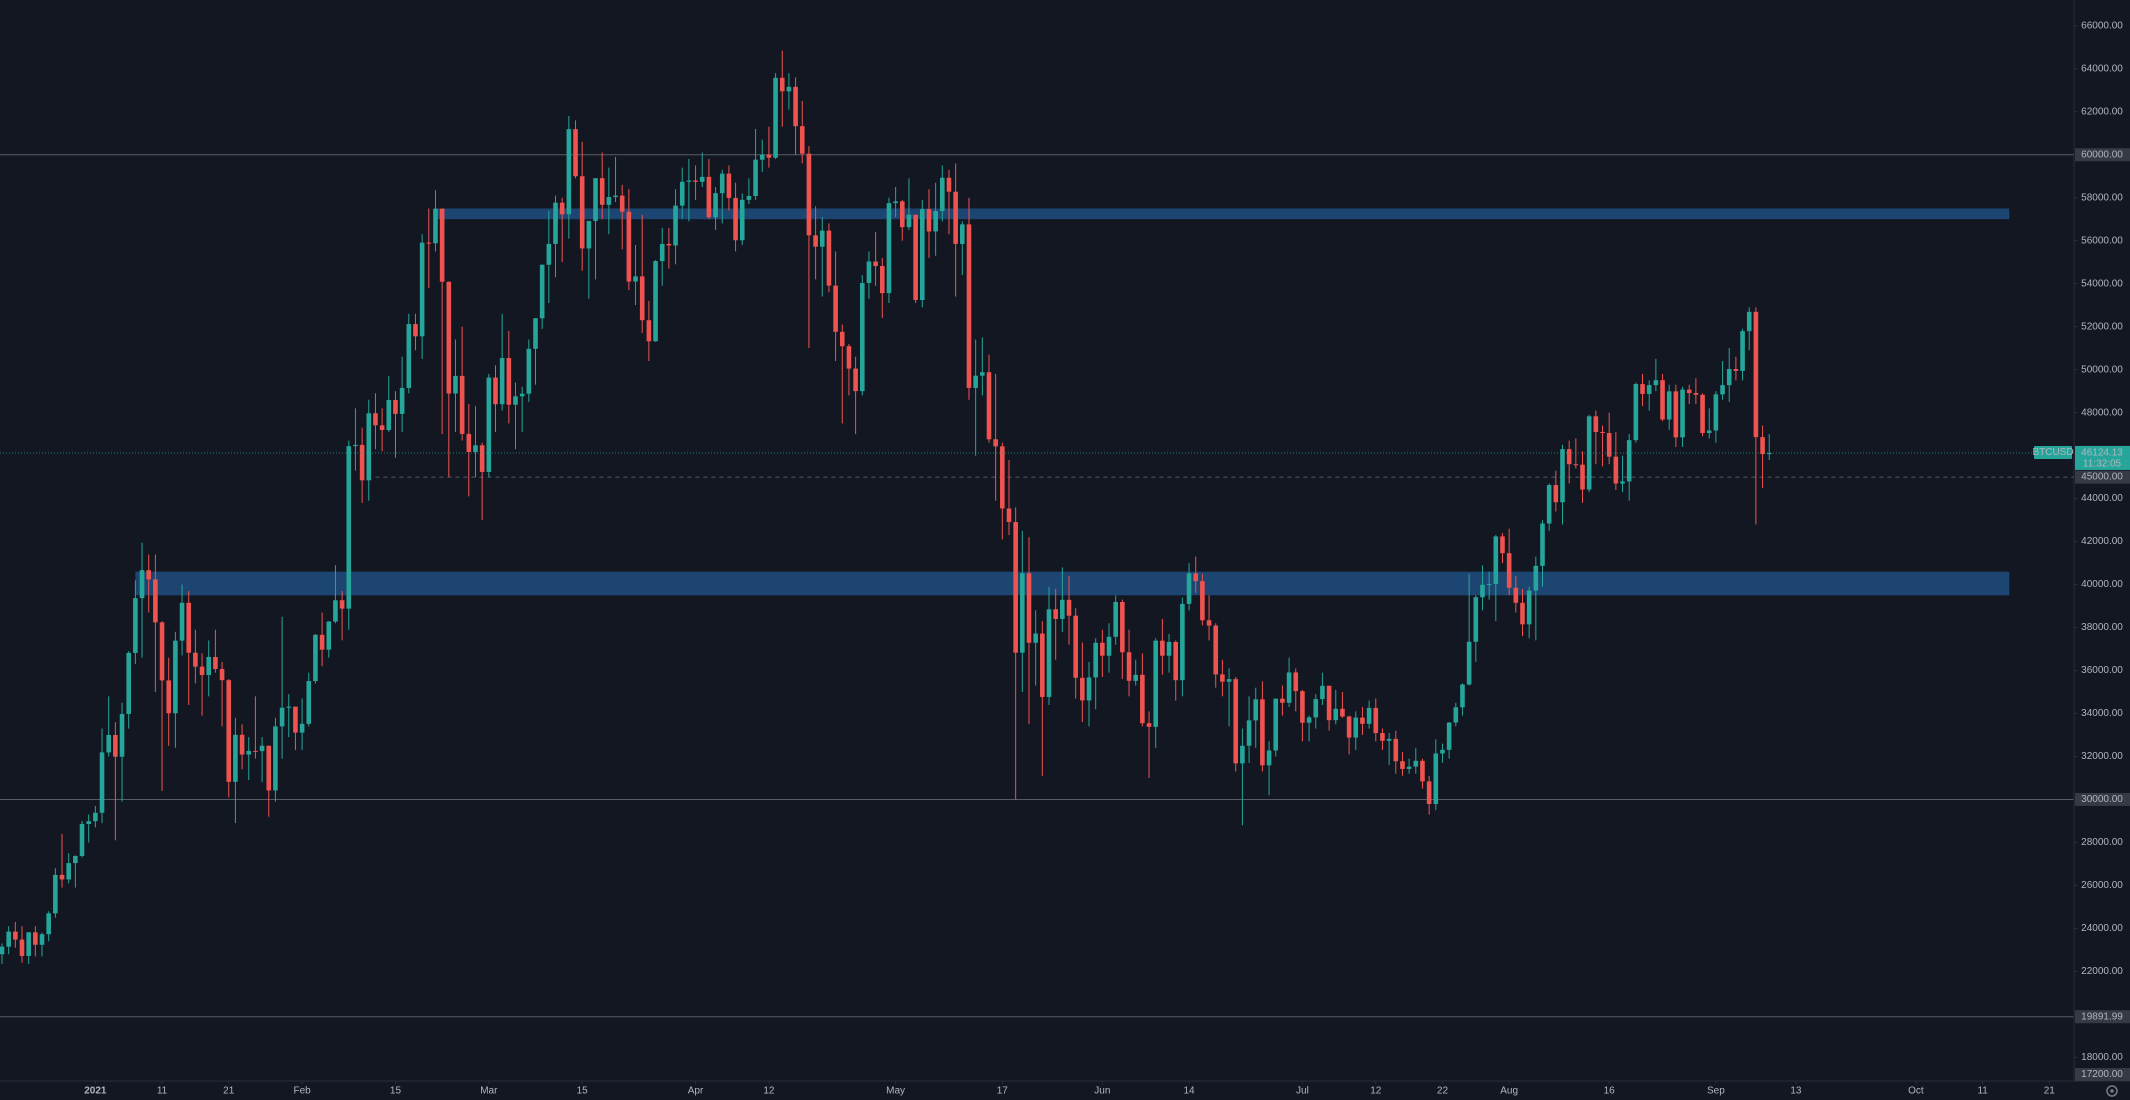 The width and height of the screenshot is (2130, 1100). What do you see at coordinates (1610, 1091) in the screenshot?
I see `x-tick-label: 16` at bounding box center [1610, 1091].